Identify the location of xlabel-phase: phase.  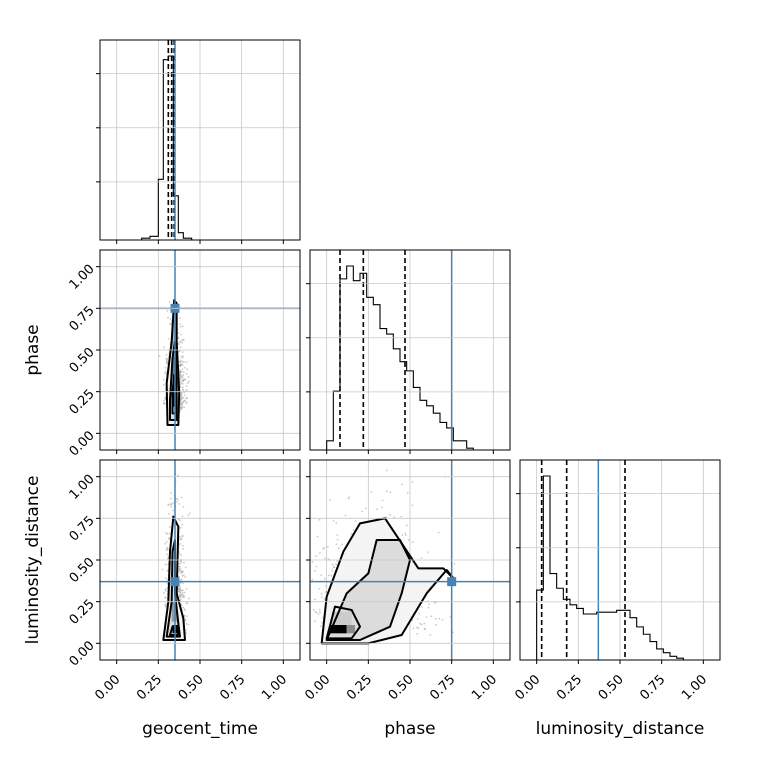
(409, 729).